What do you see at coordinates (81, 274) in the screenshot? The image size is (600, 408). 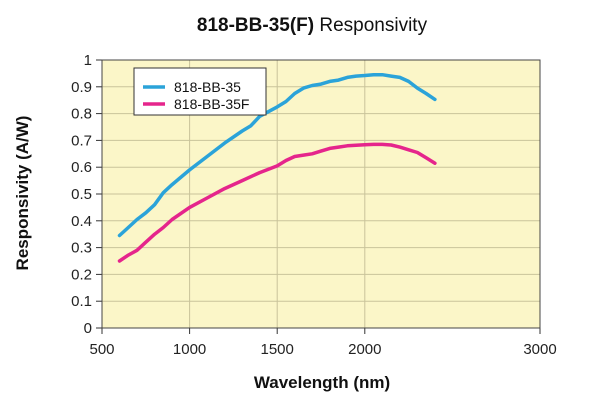 I see `y-tick-label: 0.2` at bounding box center [81, 274].